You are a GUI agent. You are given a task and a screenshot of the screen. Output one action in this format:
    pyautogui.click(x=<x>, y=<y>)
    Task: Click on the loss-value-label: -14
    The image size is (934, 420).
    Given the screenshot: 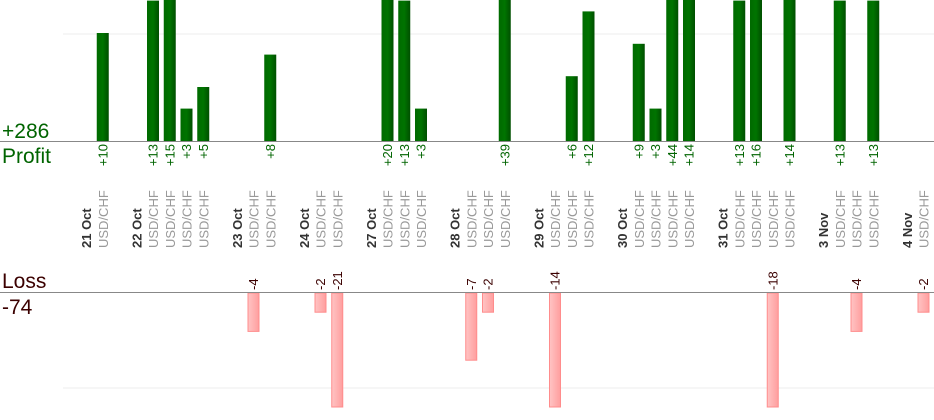 What is the action you would take?
    pyautogui.click(x=555, y=280)
    